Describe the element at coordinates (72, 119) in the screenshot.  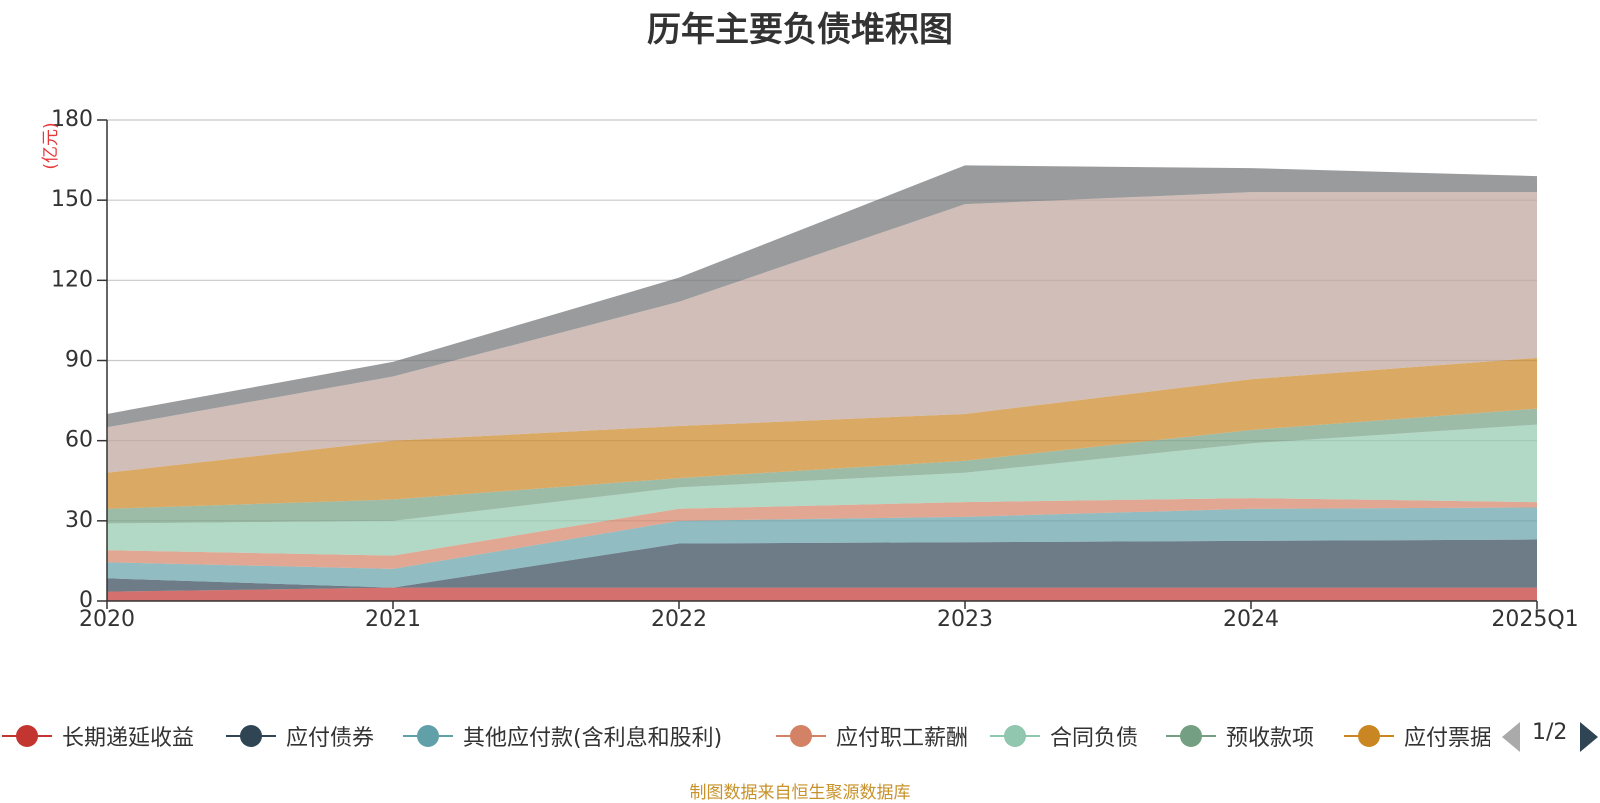
I see `y-tick-label: 180` at that location.